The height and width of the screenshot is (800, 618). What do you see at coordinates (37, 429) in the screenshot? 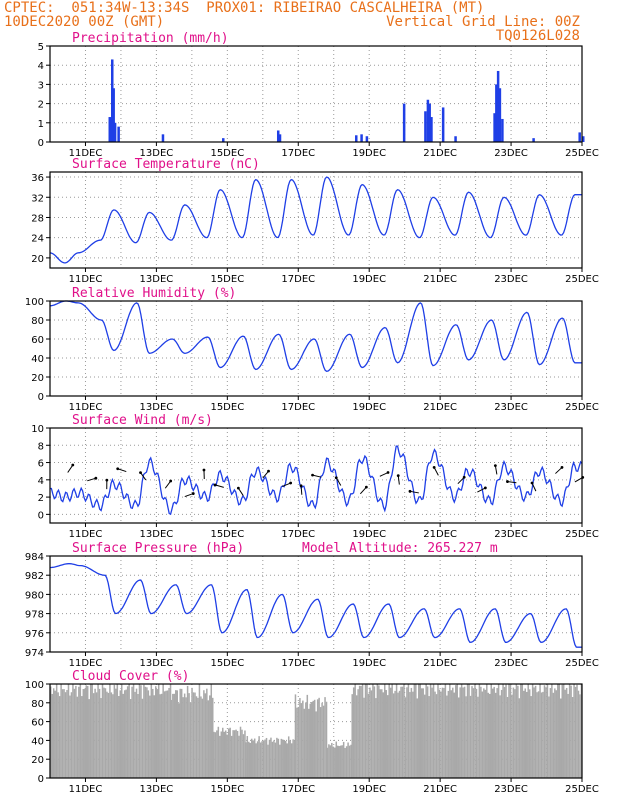
I see `y-tick-label: 10` at bounding box center [37, 429].